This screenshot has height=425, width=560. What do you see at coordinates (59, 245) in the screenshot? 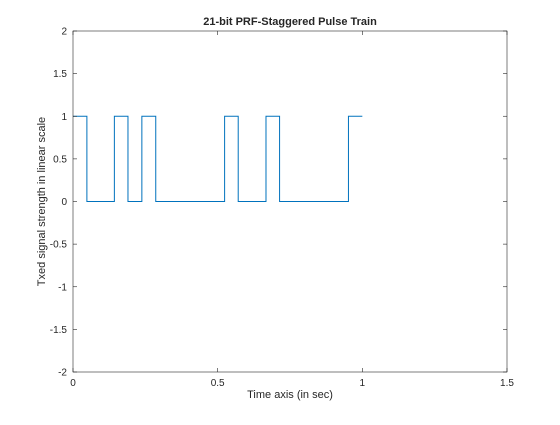
I see `y-tick-label: -0.5` at bounding box center [59, 245].